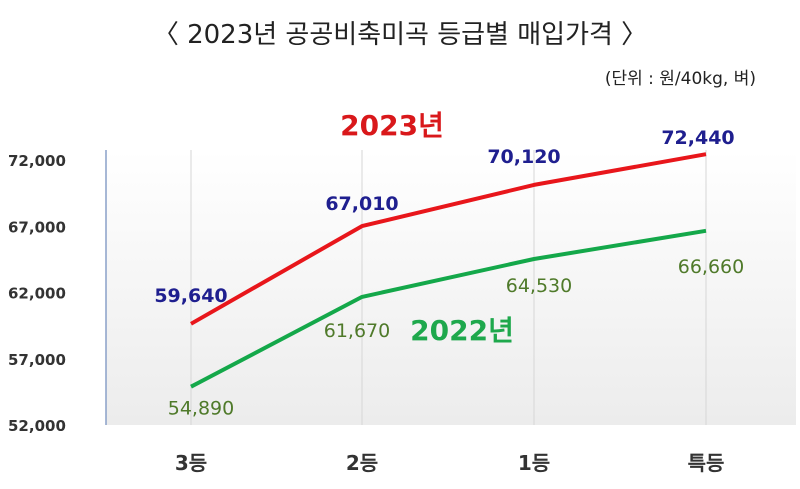 This screenshot has width=800, height=489. I want to click on data-label: 70,120, so click(523, 157).